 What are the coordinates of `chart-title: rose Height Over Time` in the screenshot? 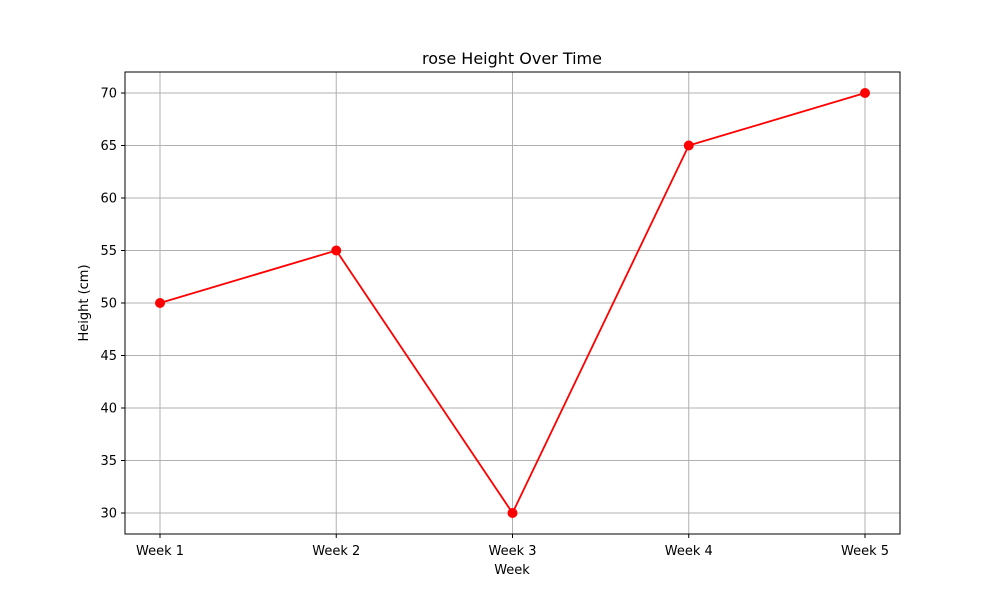 It's located at (512, 58).